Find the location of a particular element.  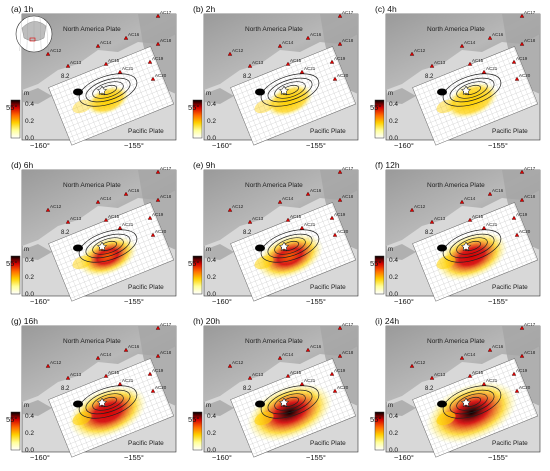

map-svg is located at coordinates (275, 235).